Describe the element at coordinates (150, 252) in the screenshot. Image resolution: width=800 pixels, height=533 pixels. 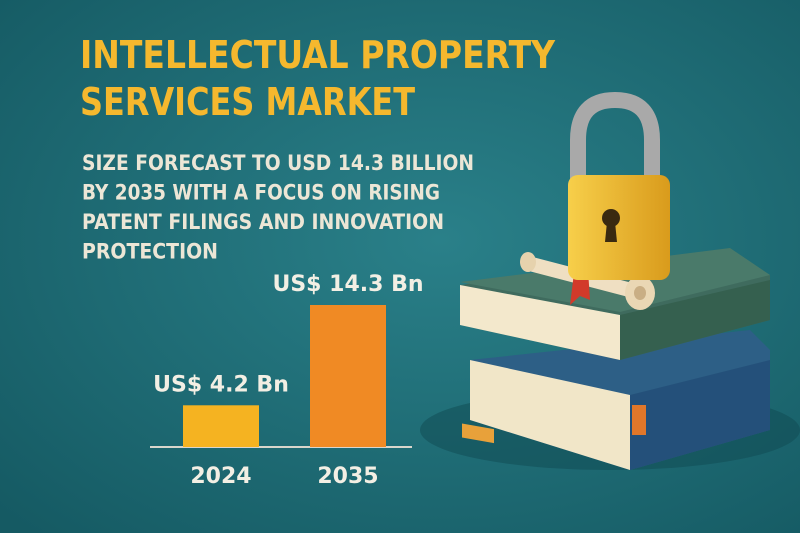
I see `subtitle-line: PROTECTION` at that location.